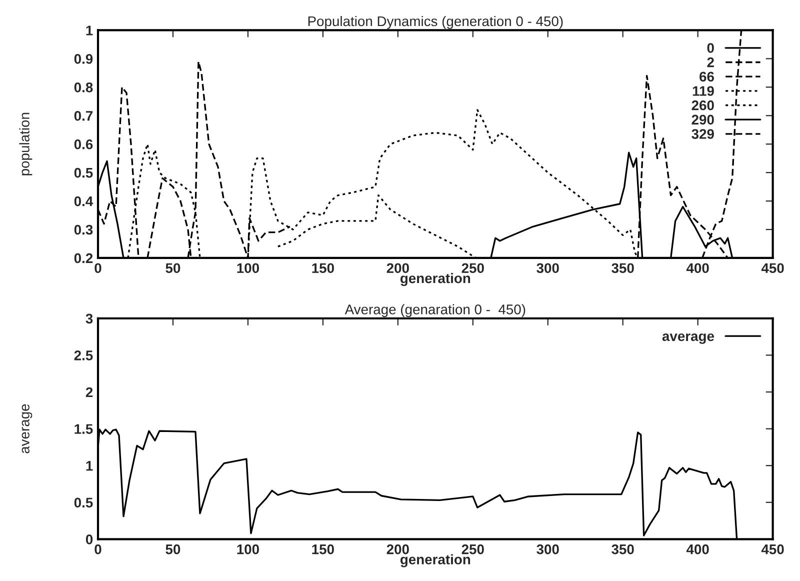 Image resolution: width=800 pixels, height=581 pixels. Describe the element at coordinates (707, 77) in the screenshot. I see `legend-label: 66` at that location.